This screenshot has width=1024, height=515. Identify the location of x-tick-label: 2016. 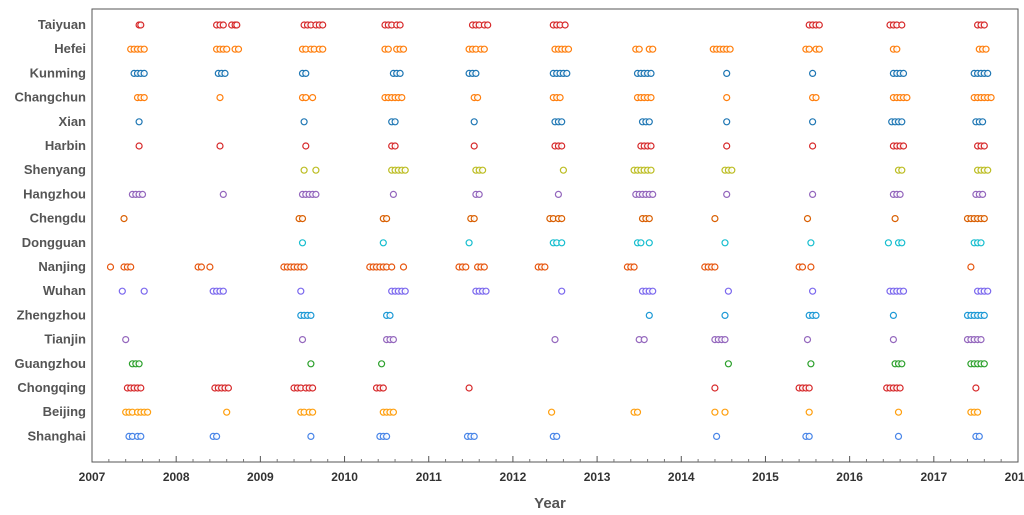
(849, 477).